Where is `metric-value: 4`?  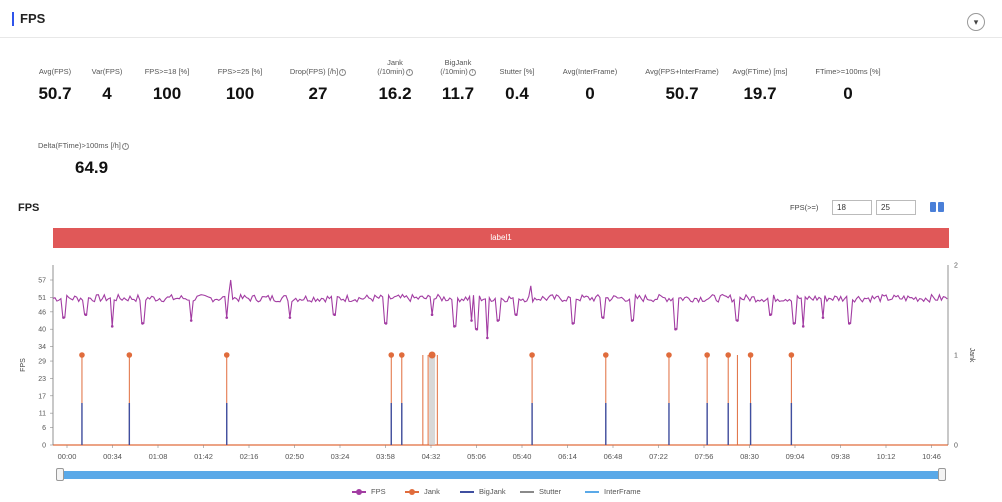 metric-value: 4 is located at coordinates (107, 93).